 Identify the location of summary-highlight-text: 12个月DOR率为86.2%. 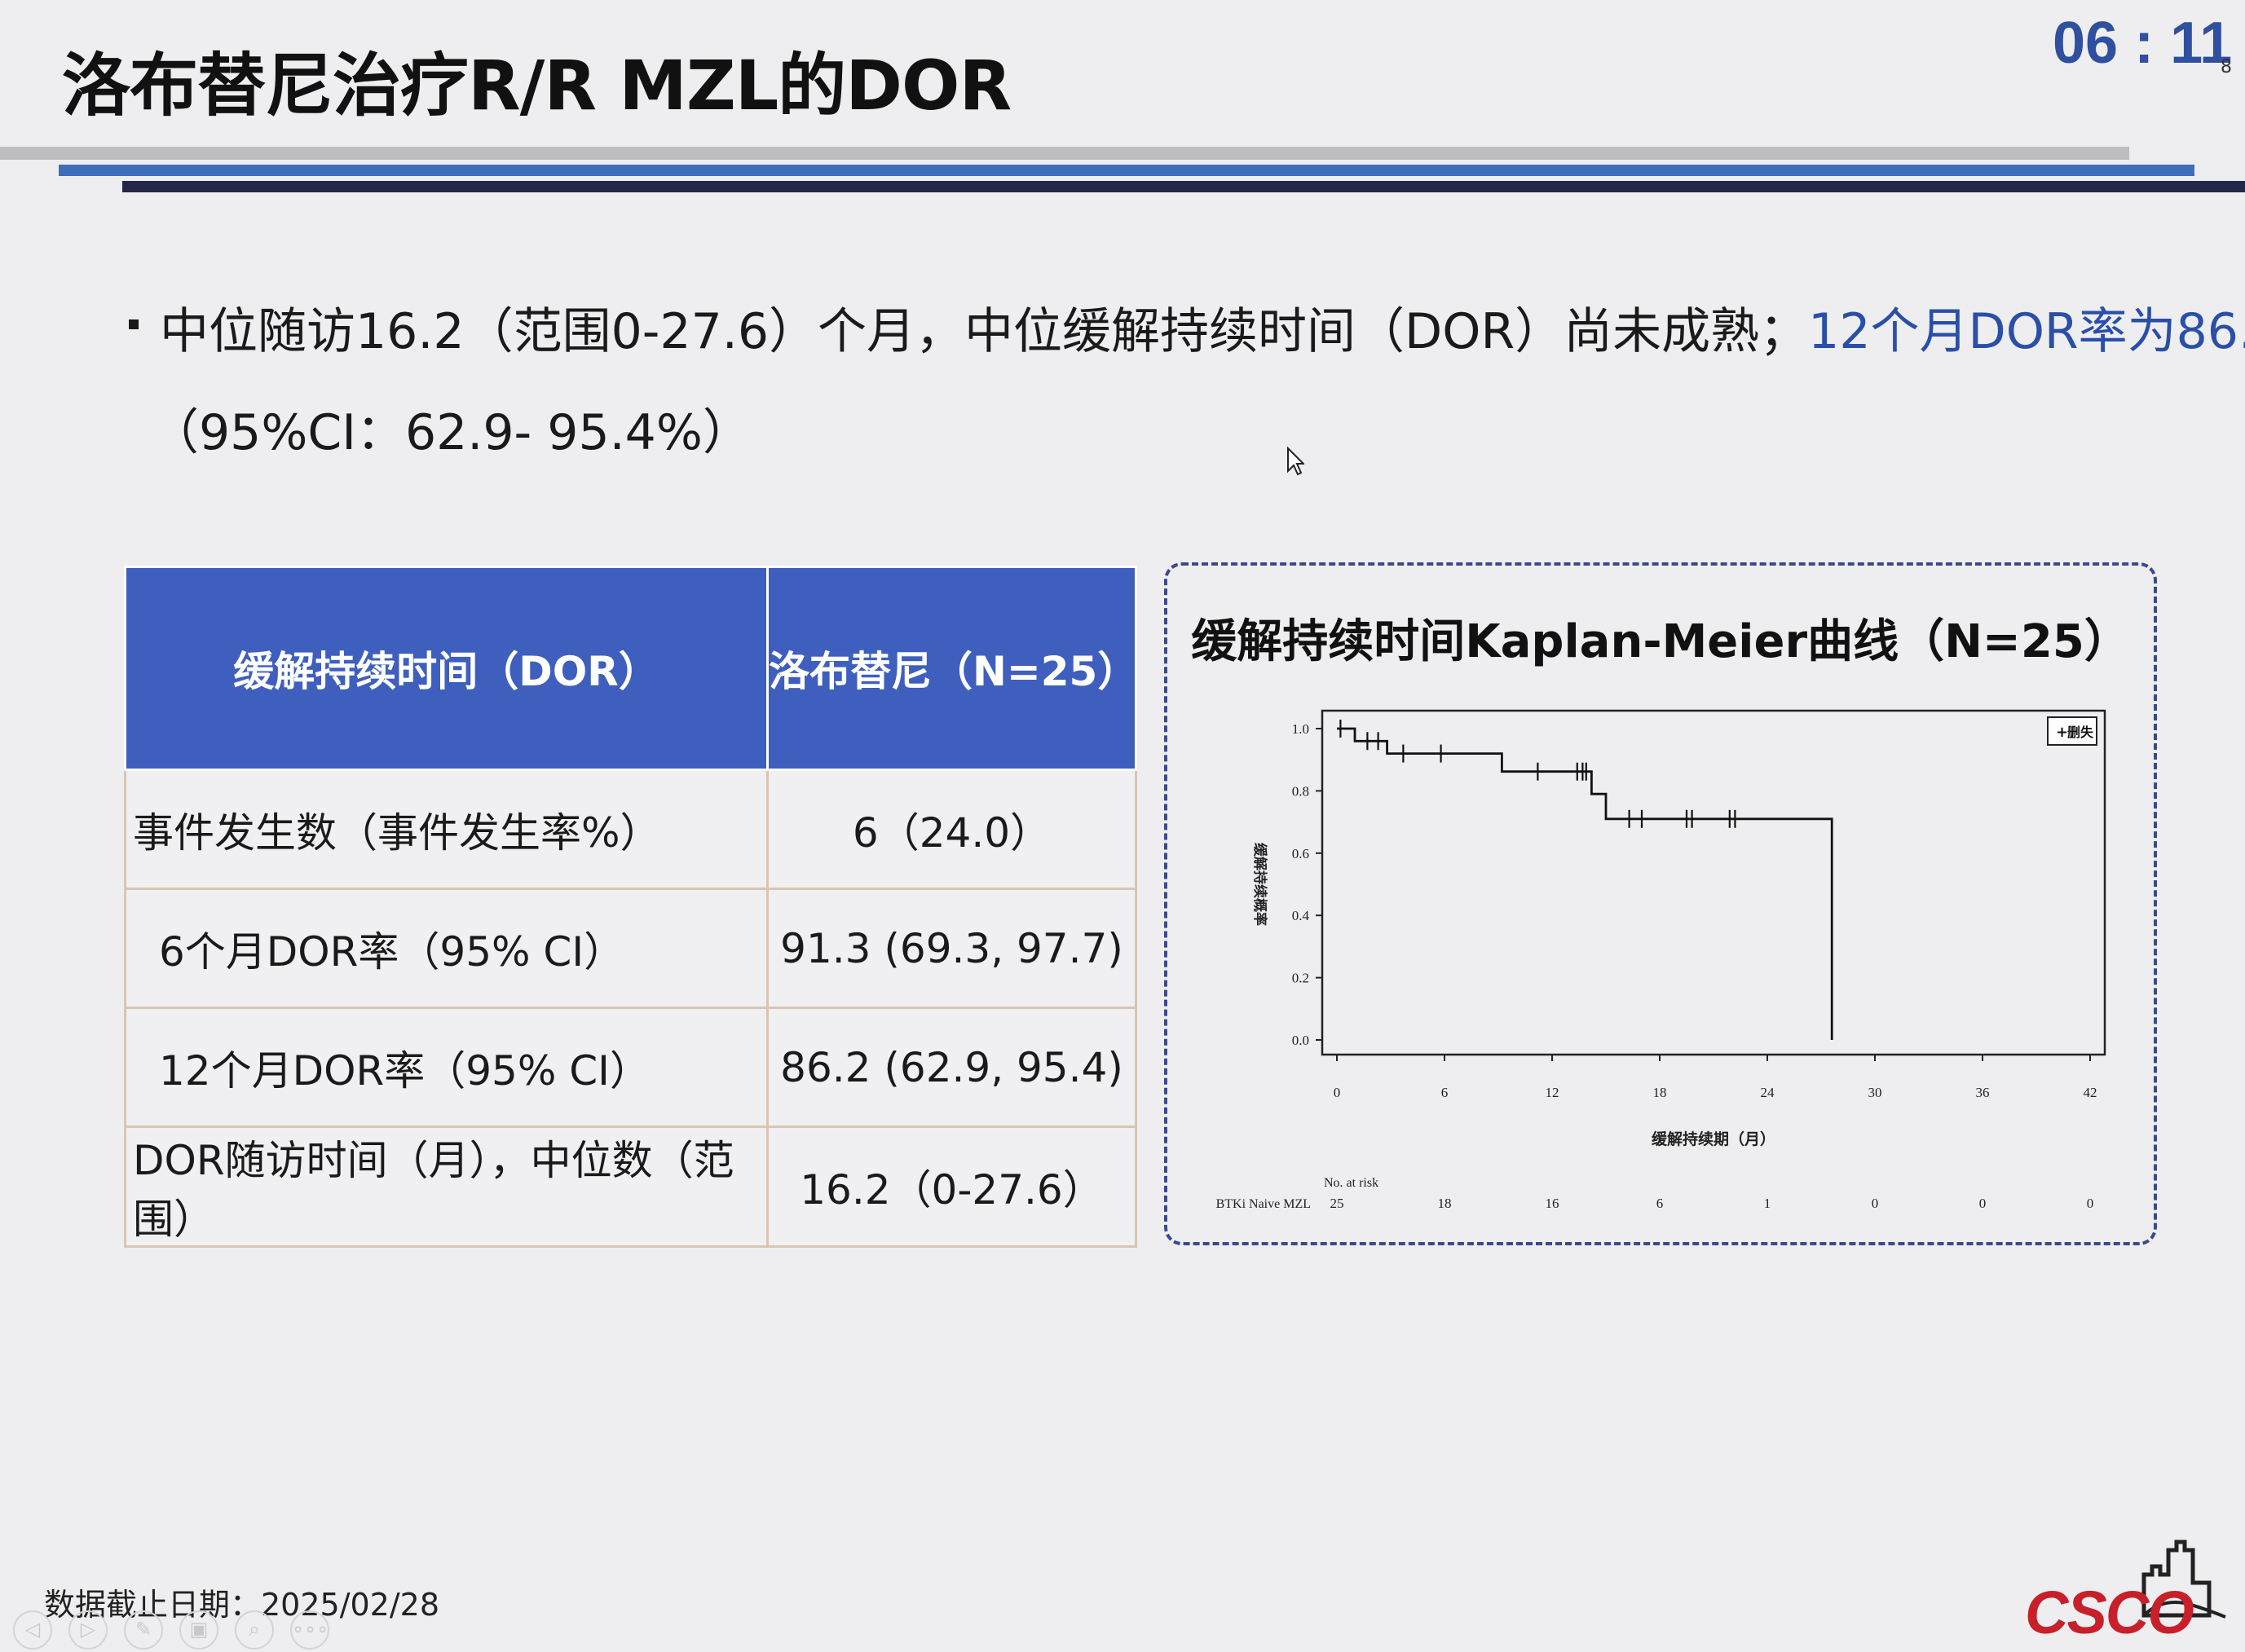
(2026, 331).